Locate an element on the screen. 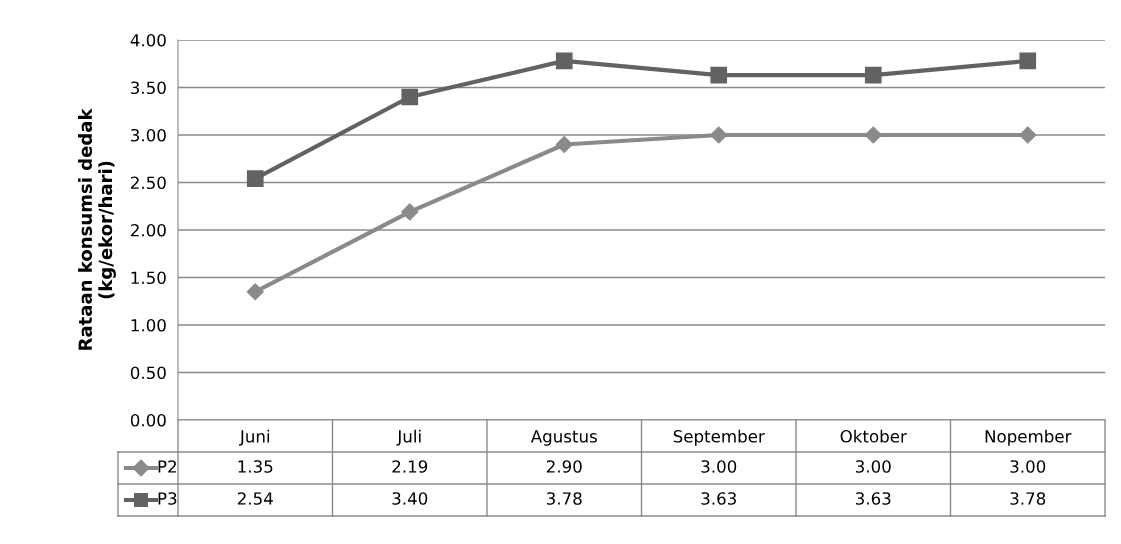  data-label: 2.54 is located at coordinates (255, 498).